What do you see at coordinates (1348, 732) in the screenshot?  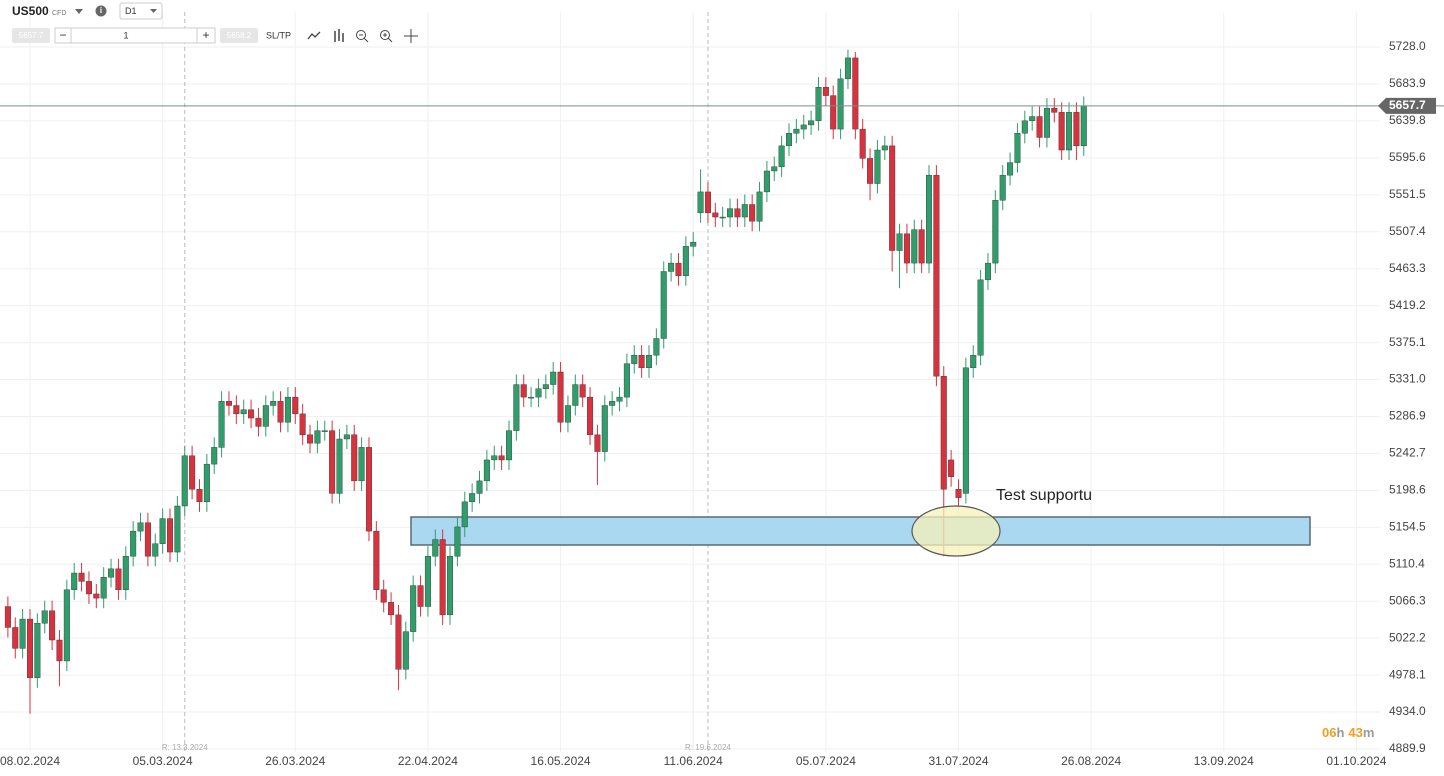 I see `countdown: 06h 43m` at bounding box center [1348, 732].